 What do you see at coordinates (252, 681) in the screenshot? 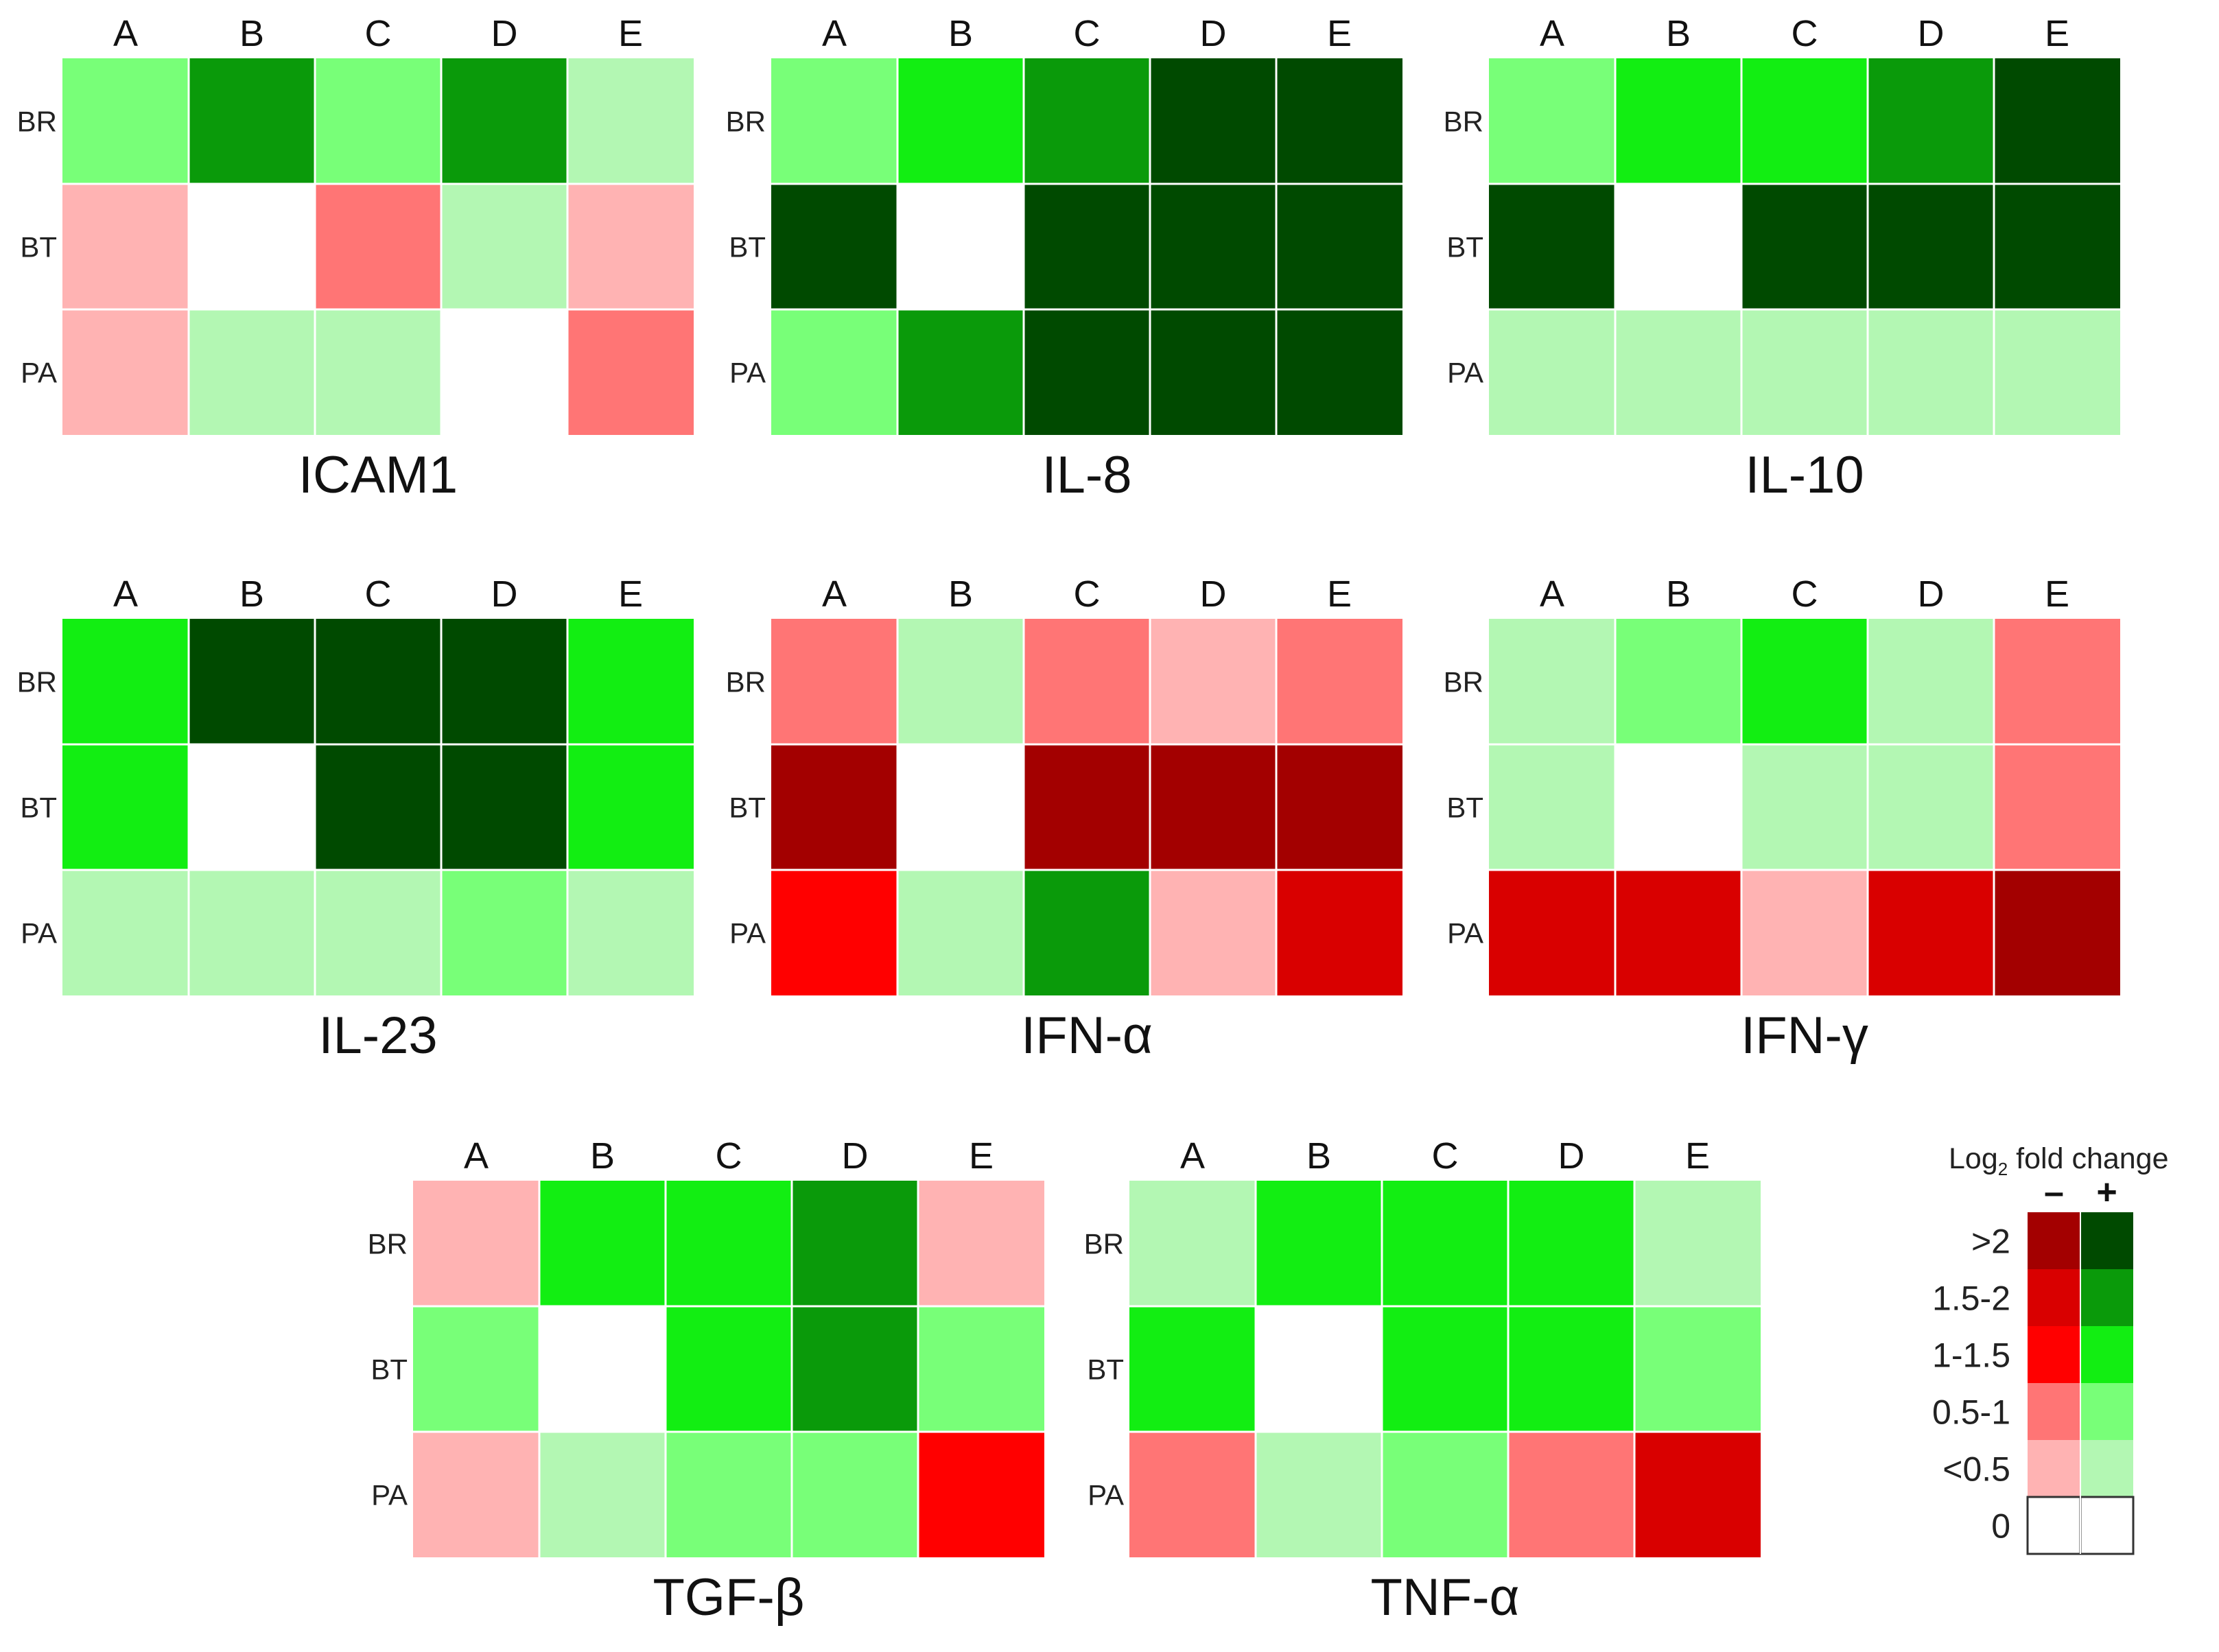
I see `cell-il-23-br-b` at bounding box center [252, 681].